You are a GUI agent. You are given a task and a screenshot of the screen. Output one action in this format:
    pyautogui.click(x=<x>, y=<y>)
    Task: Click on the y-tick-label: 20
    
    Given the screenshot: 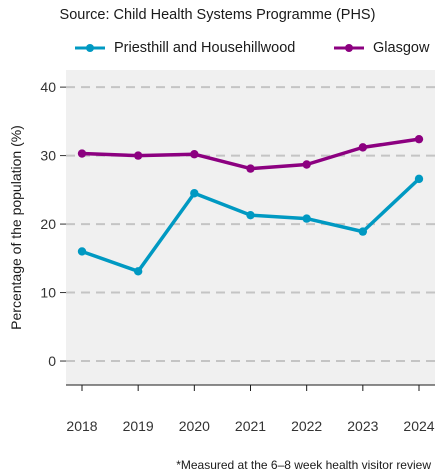 What is the action you would take?
    pyautogui.click(x=48, y=224)
    